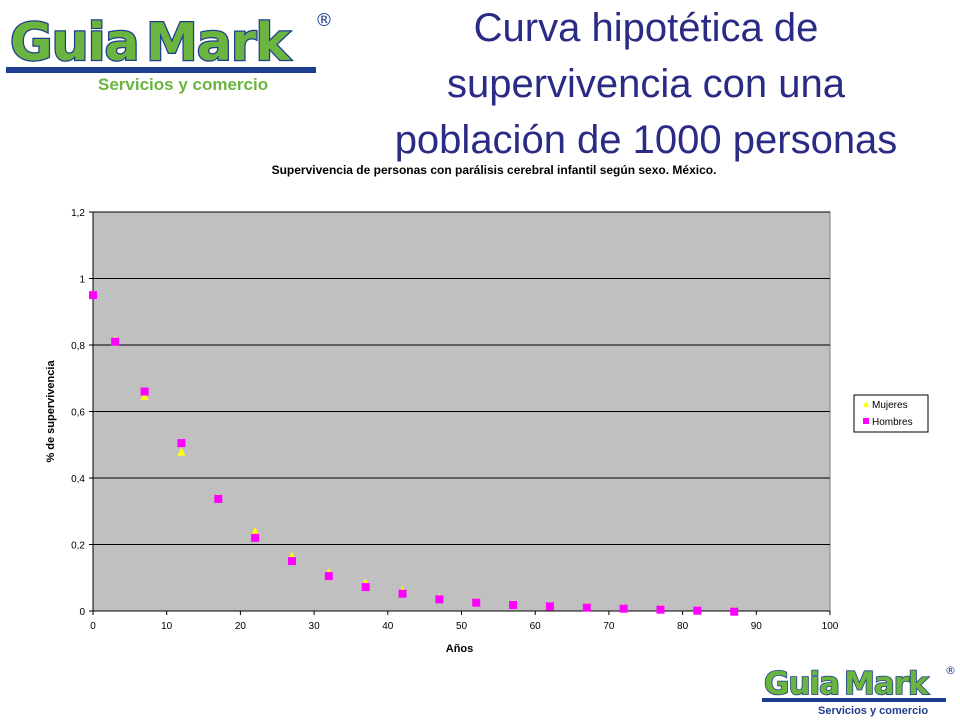  I want to click on footer-logo-registered-mark: ®, so click(950, 670).